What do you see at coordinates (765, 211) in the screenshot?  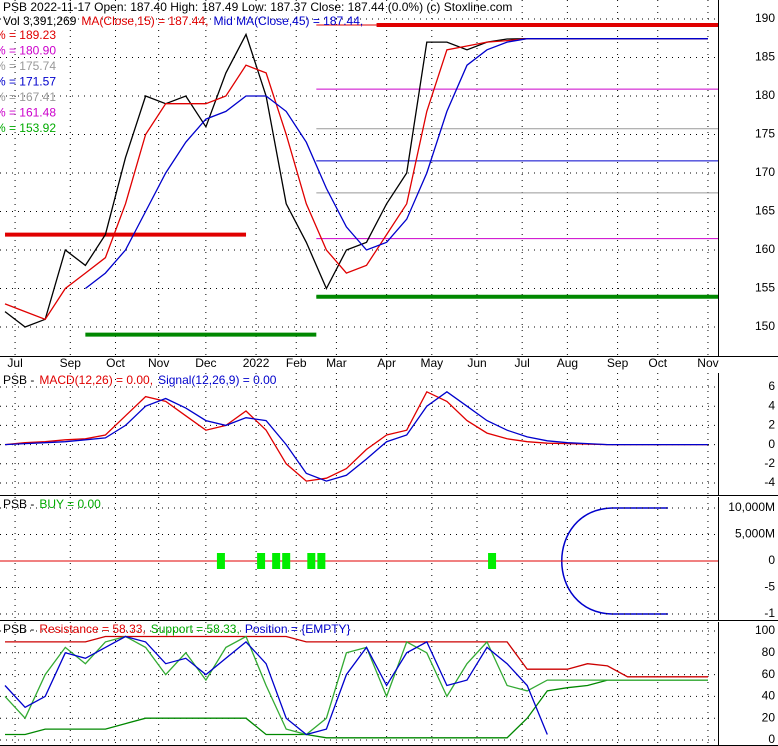 I see `y-tick-label: 165` at bounding box center [765, 211].